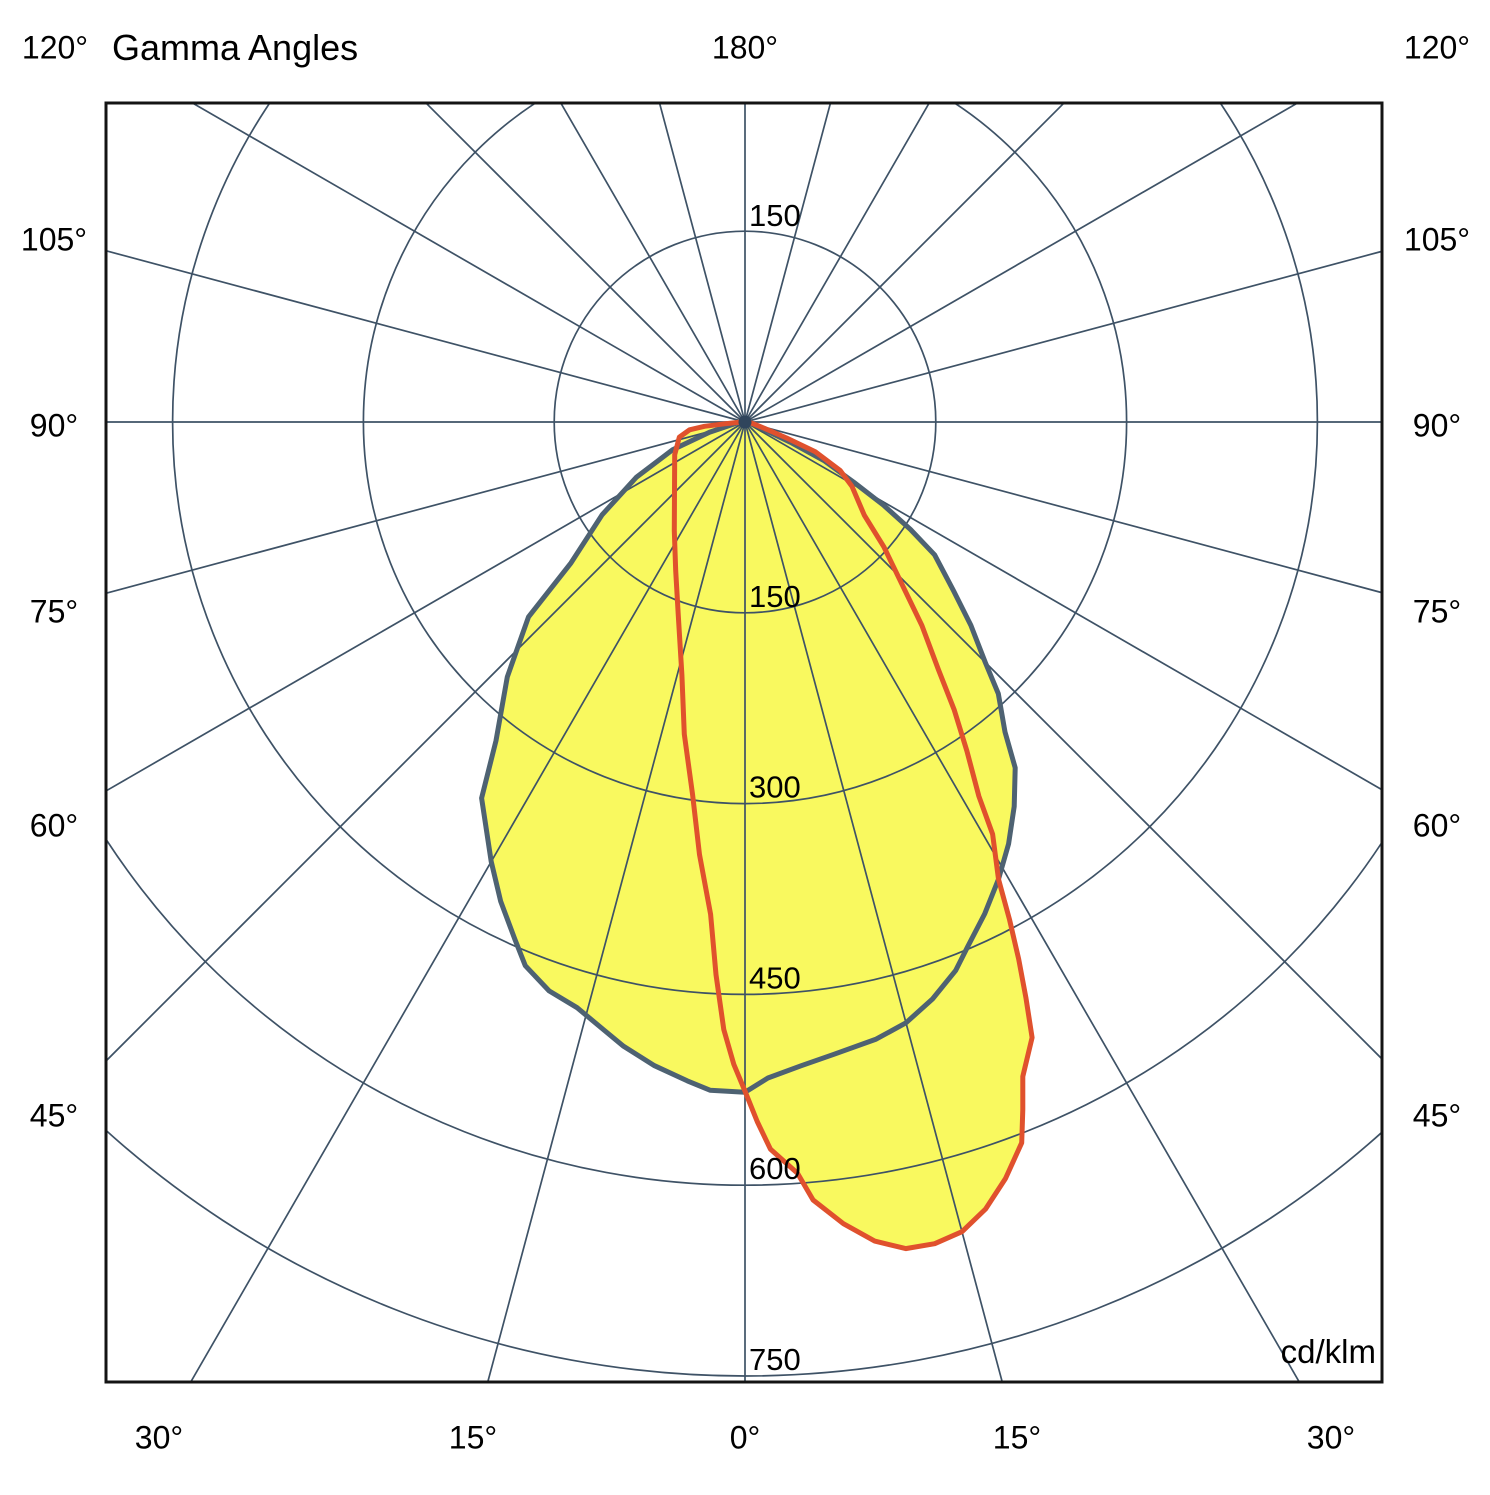 This screenshot has height=1495, width=1490. Describe the element at coordinates (1017, 1437) in the screenshot. I see `bottom-angle-label-15R: 15°` at that location.